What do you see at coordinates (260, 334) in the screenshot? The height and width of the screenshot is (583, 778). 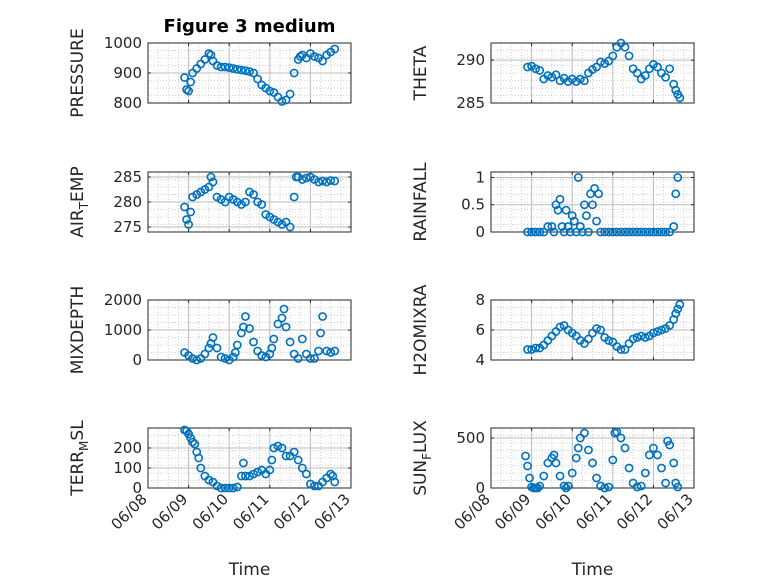 I see `data-points` at bounding box center [260, 334].